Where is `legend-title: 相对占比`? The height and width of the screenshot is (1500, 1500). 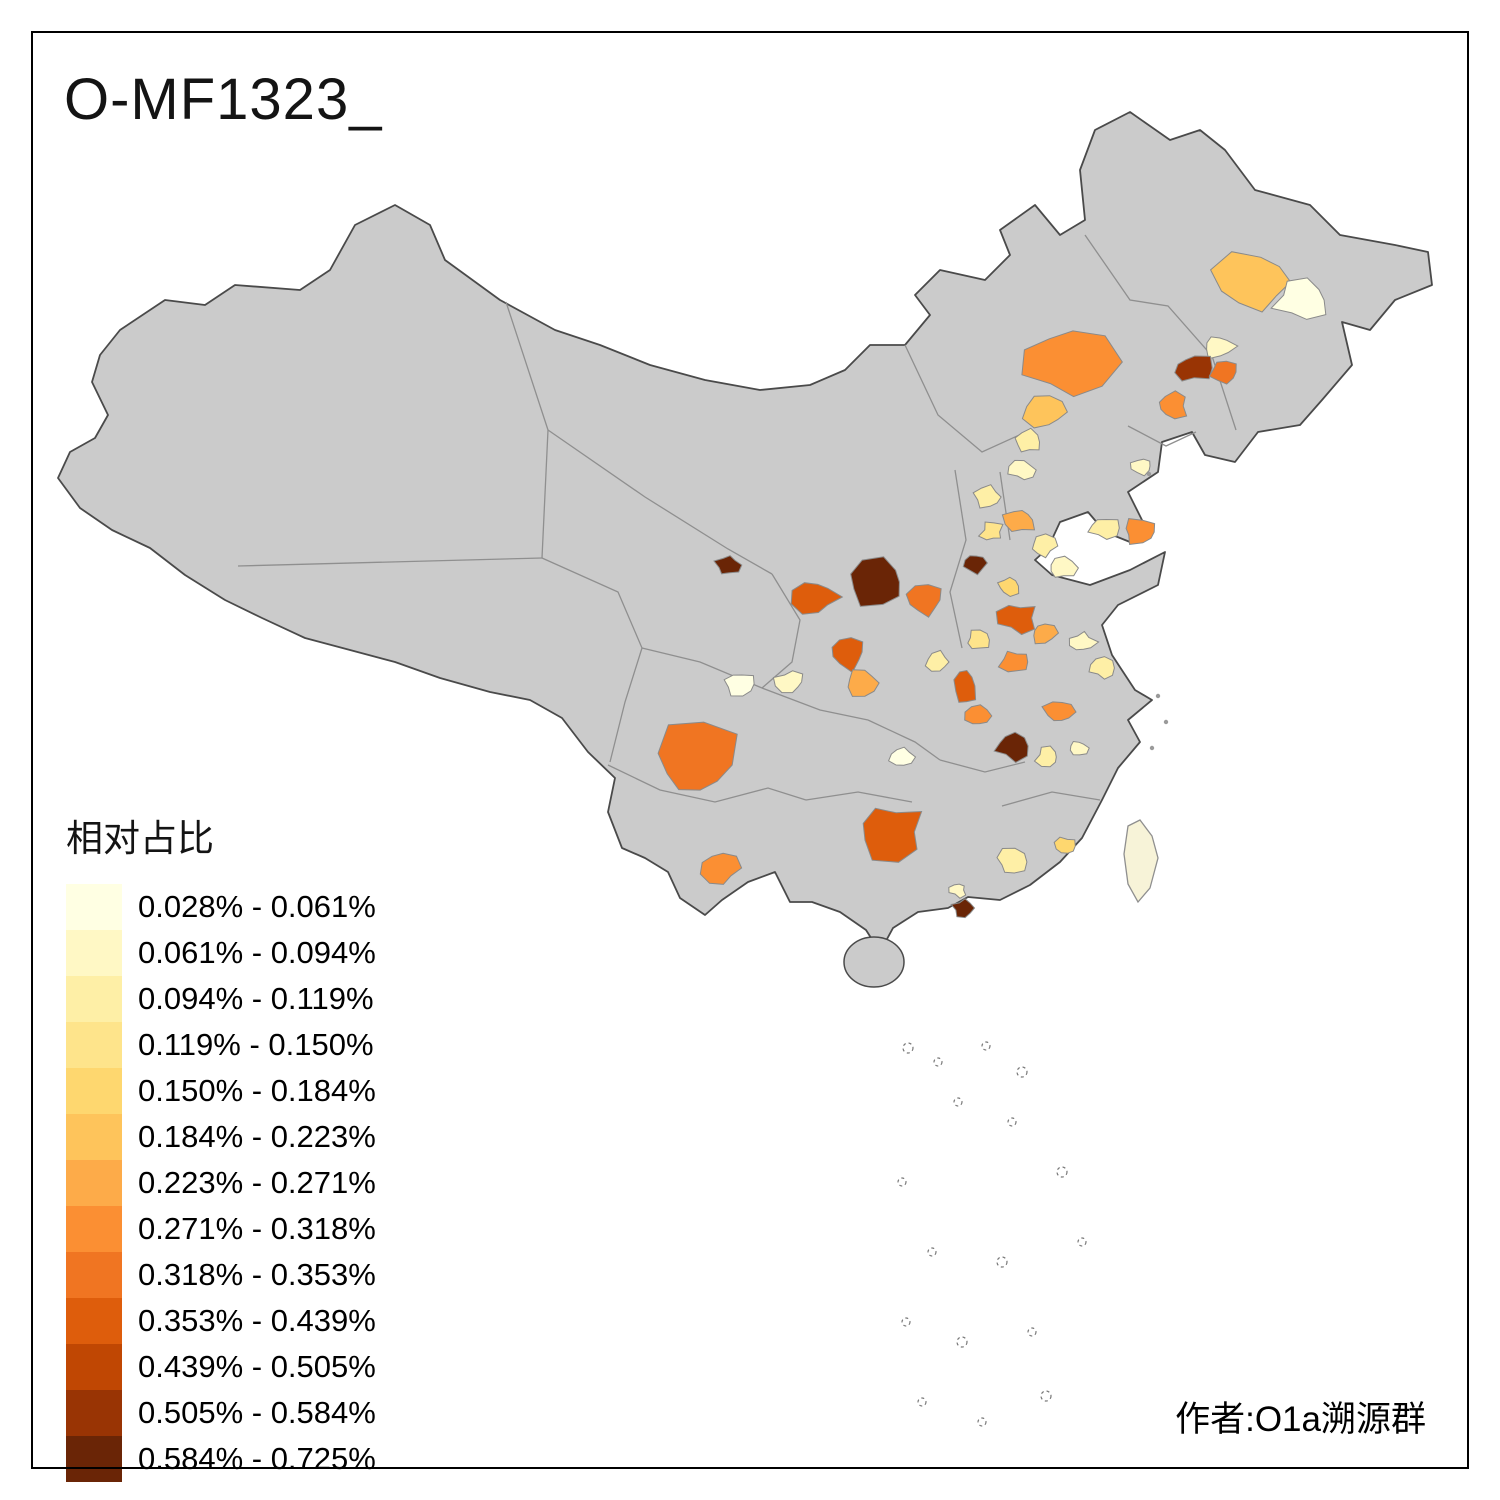 legend-title: 相对占比 is located at coordinates (140, 838).